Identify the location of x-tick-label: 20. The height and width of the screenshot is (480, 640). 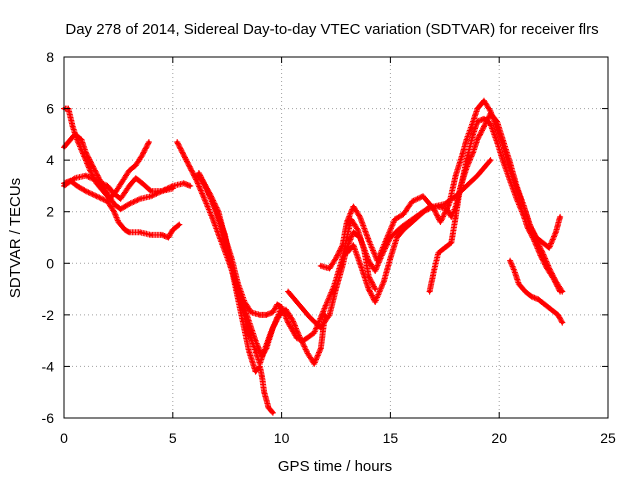
(499, 438).